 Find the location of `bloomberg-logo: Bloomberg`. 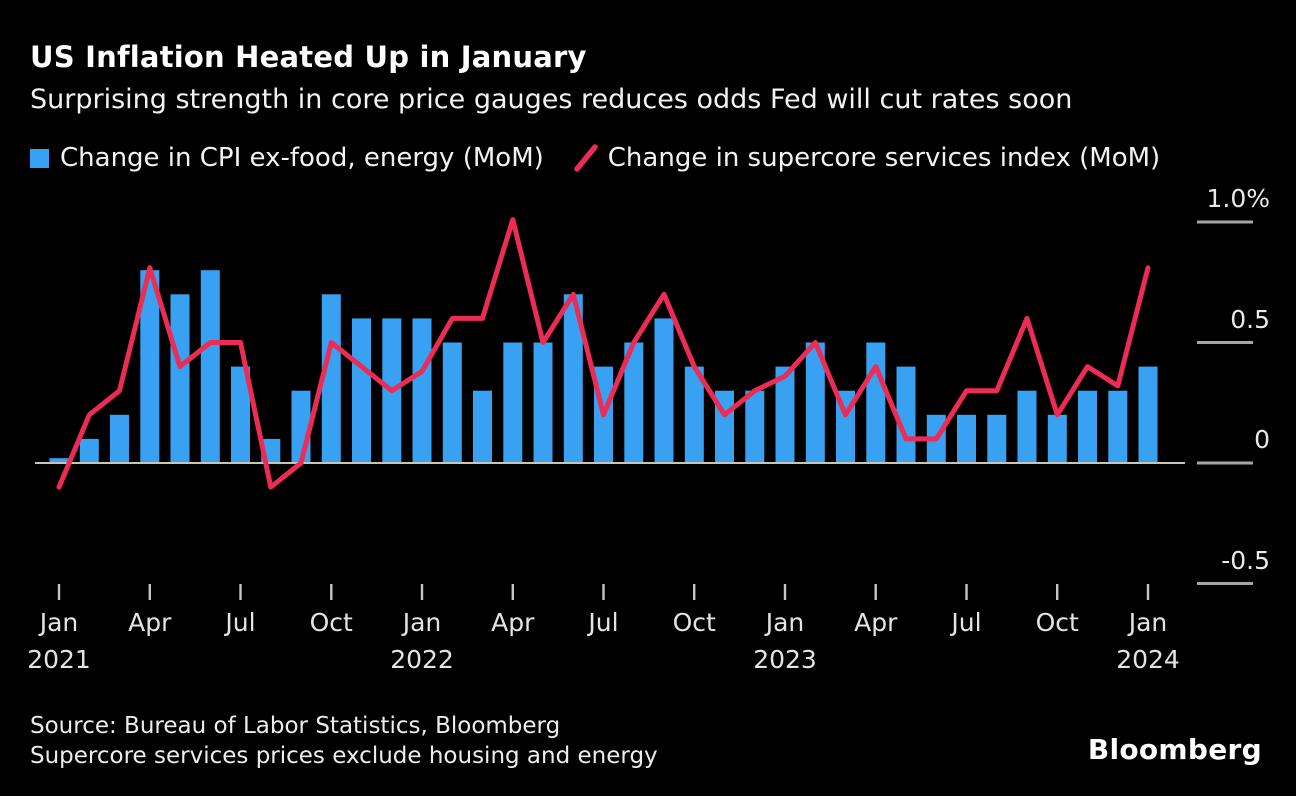

bloomberg-logo: Bloomberg is located at coordinates (1174, 749).